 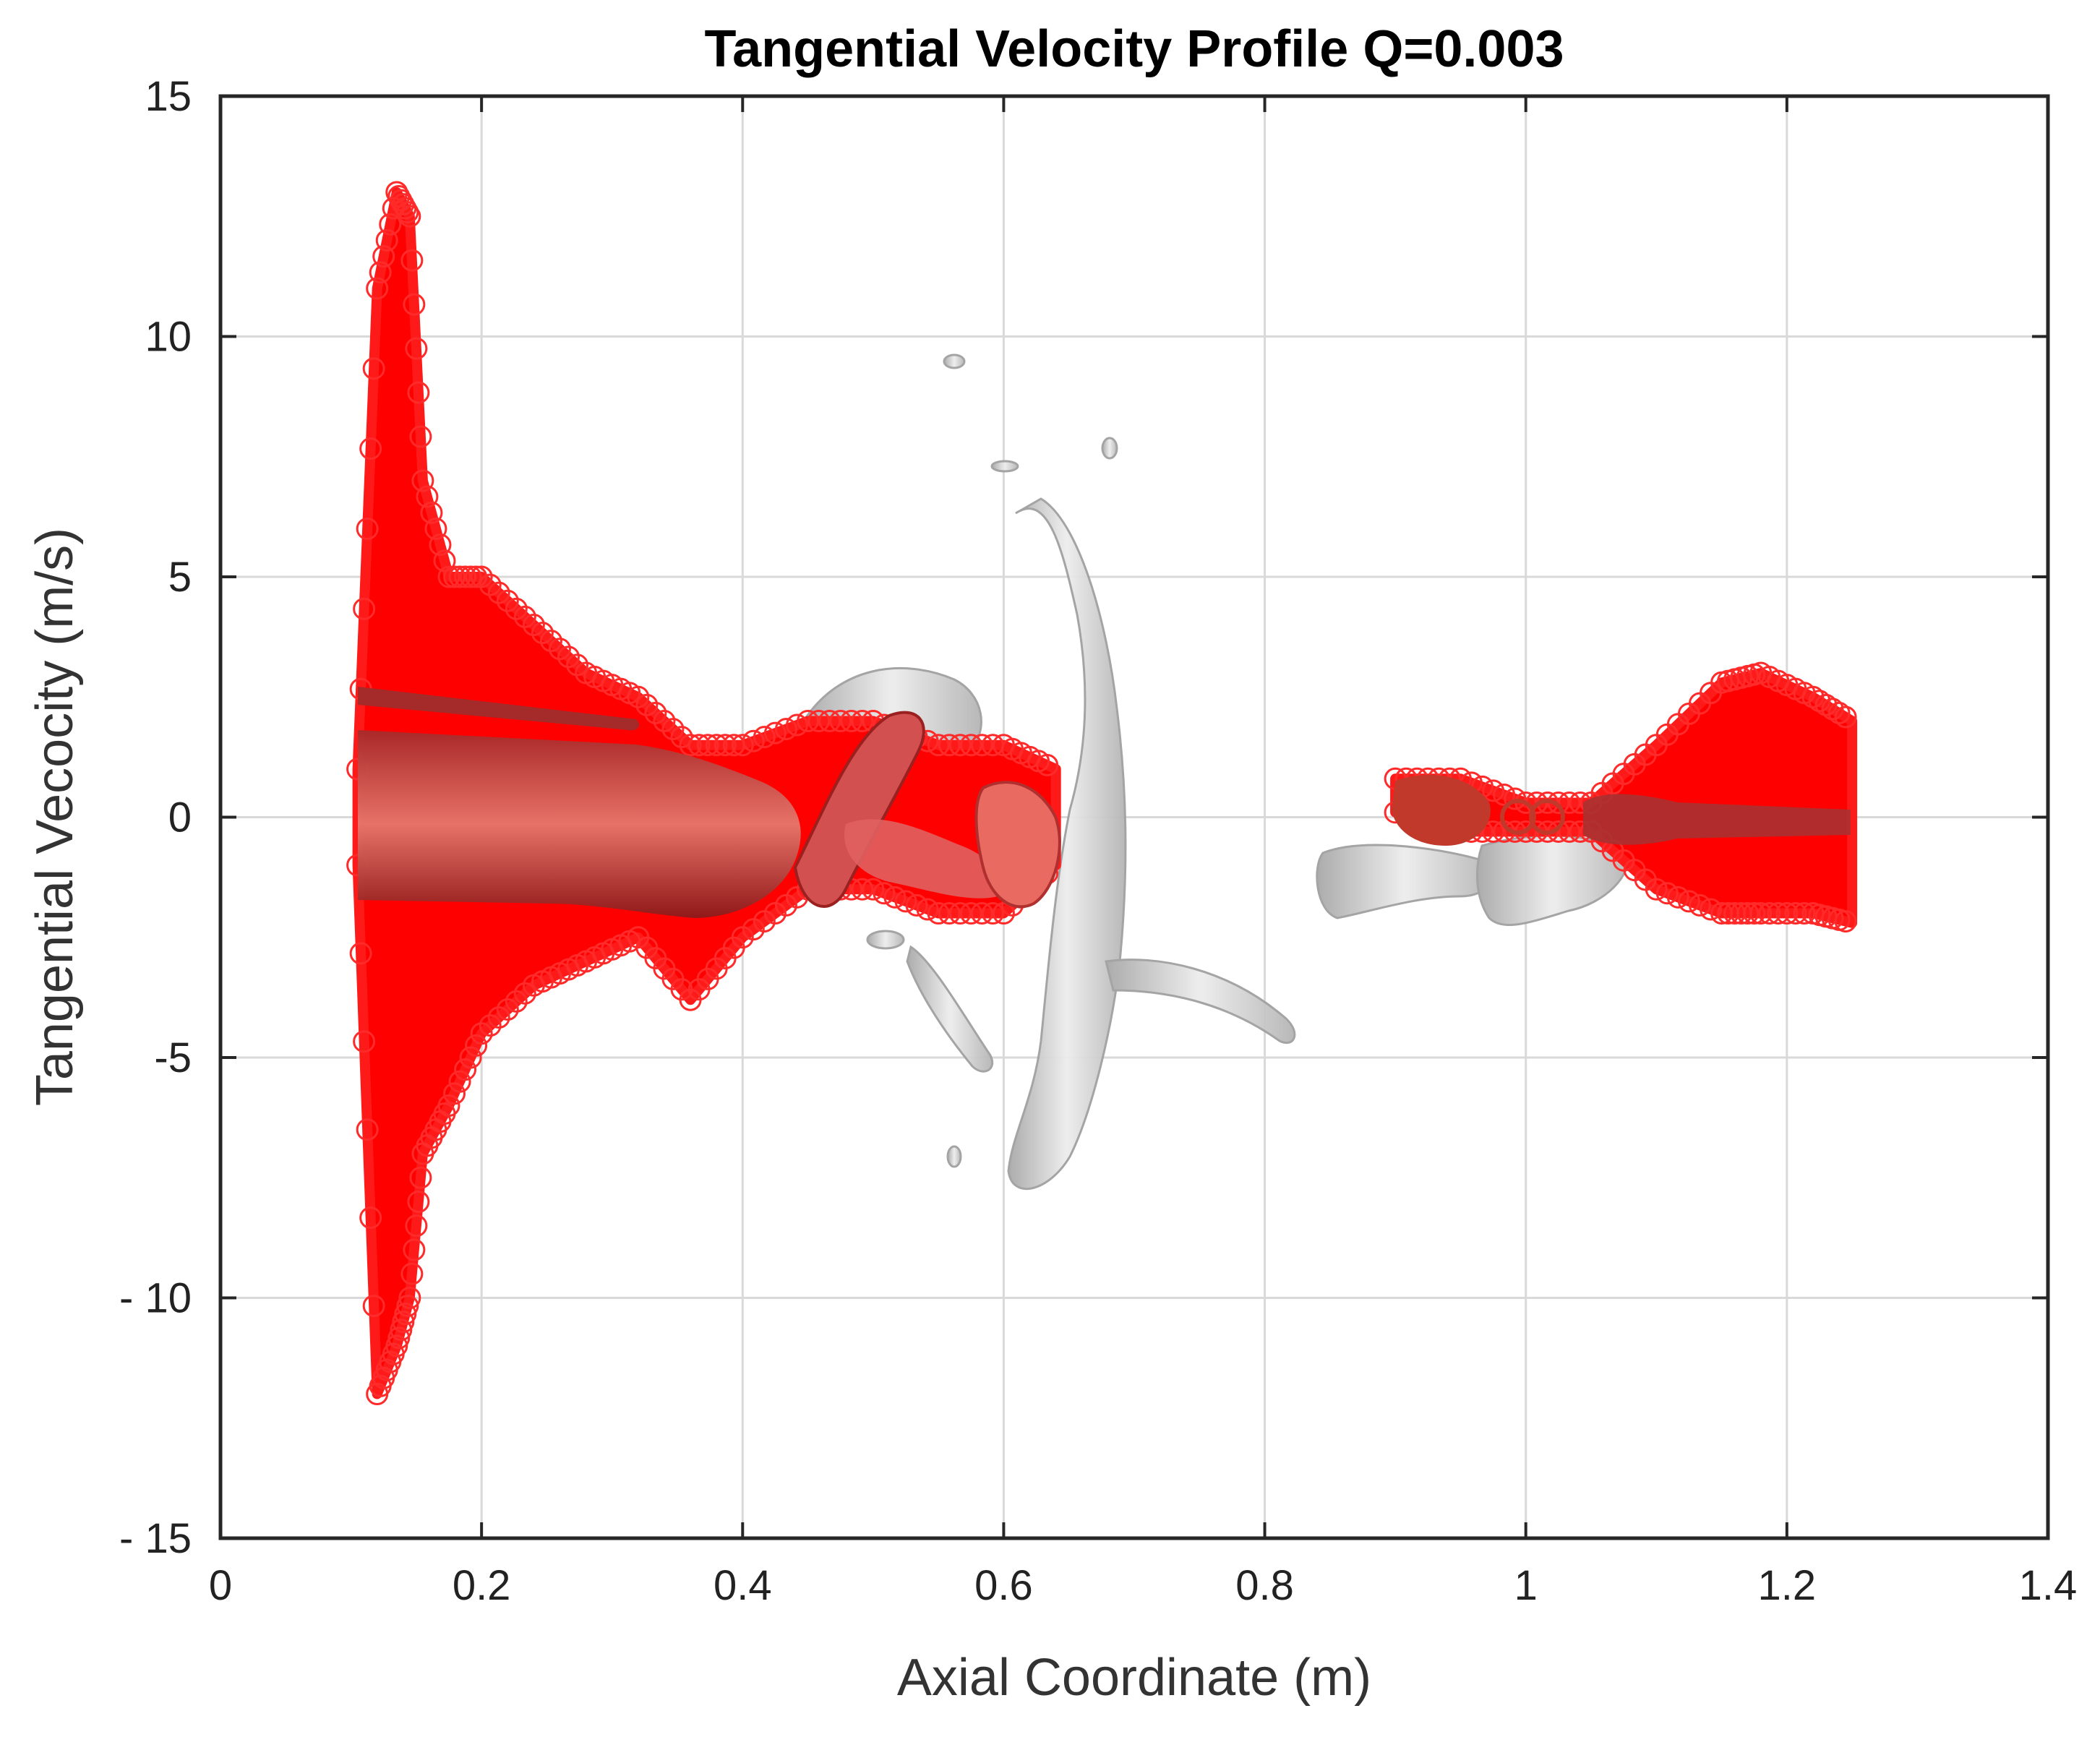 What do you see at coordinates (1104, 802) in the screenshot?
I see `red-vortex-isosurface` at bounding box center [1104, 802].